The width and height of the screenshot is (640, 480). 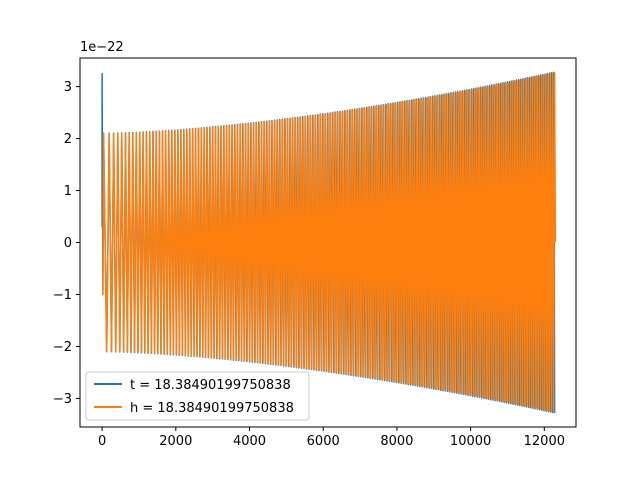 I want to click on y-offset-label: 1e−22, so click(x=102, y=47).